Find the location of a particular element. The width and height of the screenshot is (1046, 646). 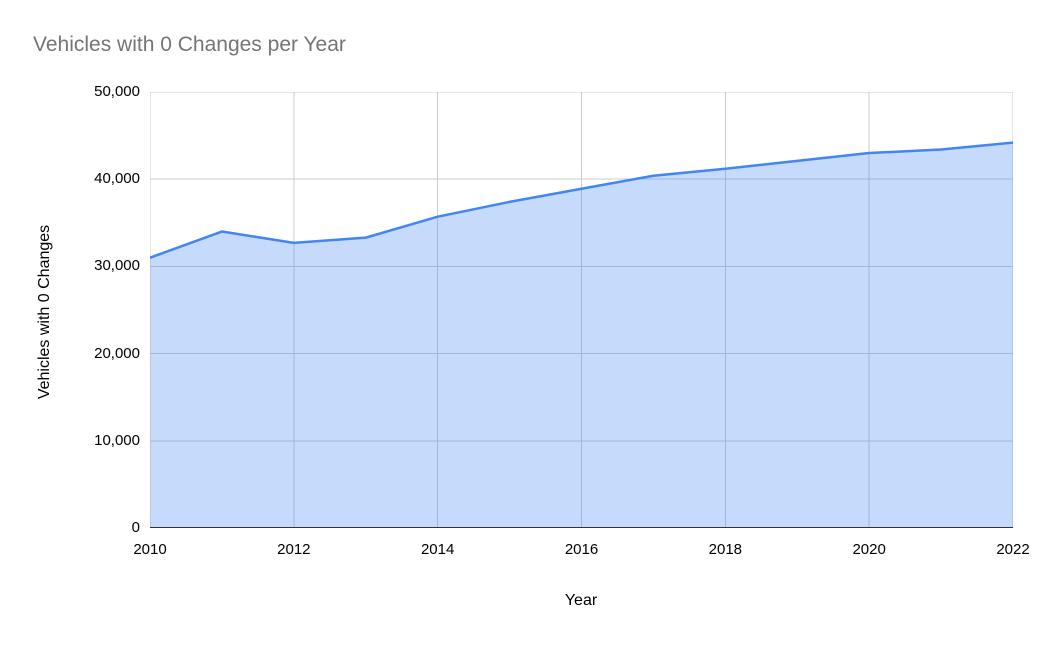

x-axis-title: Year is located at coordinates (581, 600).